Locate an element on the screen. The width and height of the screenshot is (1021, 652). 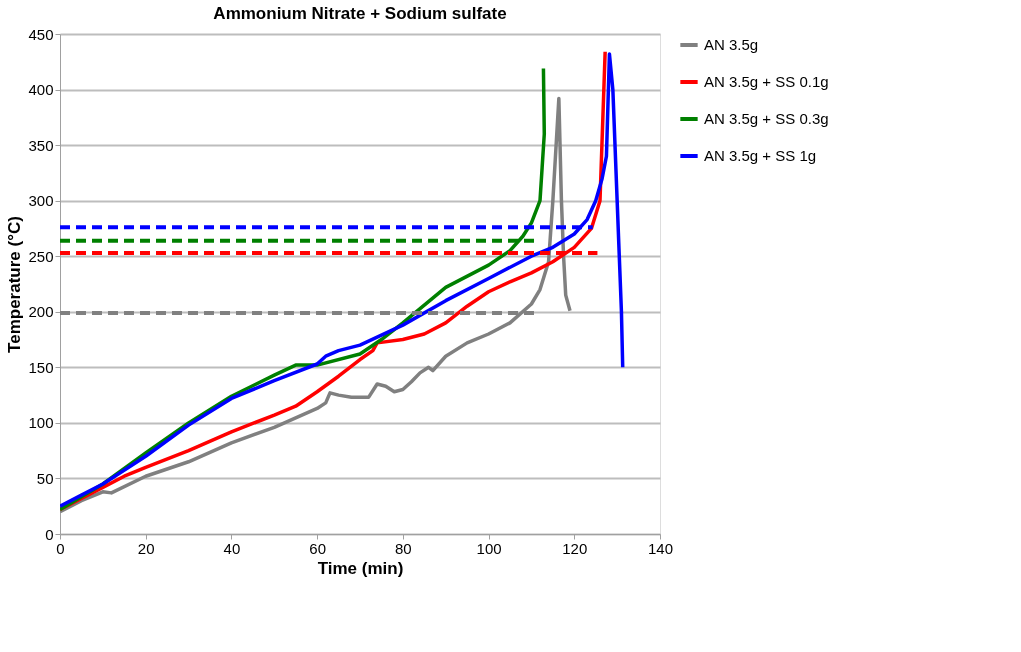
y-axis-title: Temperature (°C) is located at coordinates (15, 284).